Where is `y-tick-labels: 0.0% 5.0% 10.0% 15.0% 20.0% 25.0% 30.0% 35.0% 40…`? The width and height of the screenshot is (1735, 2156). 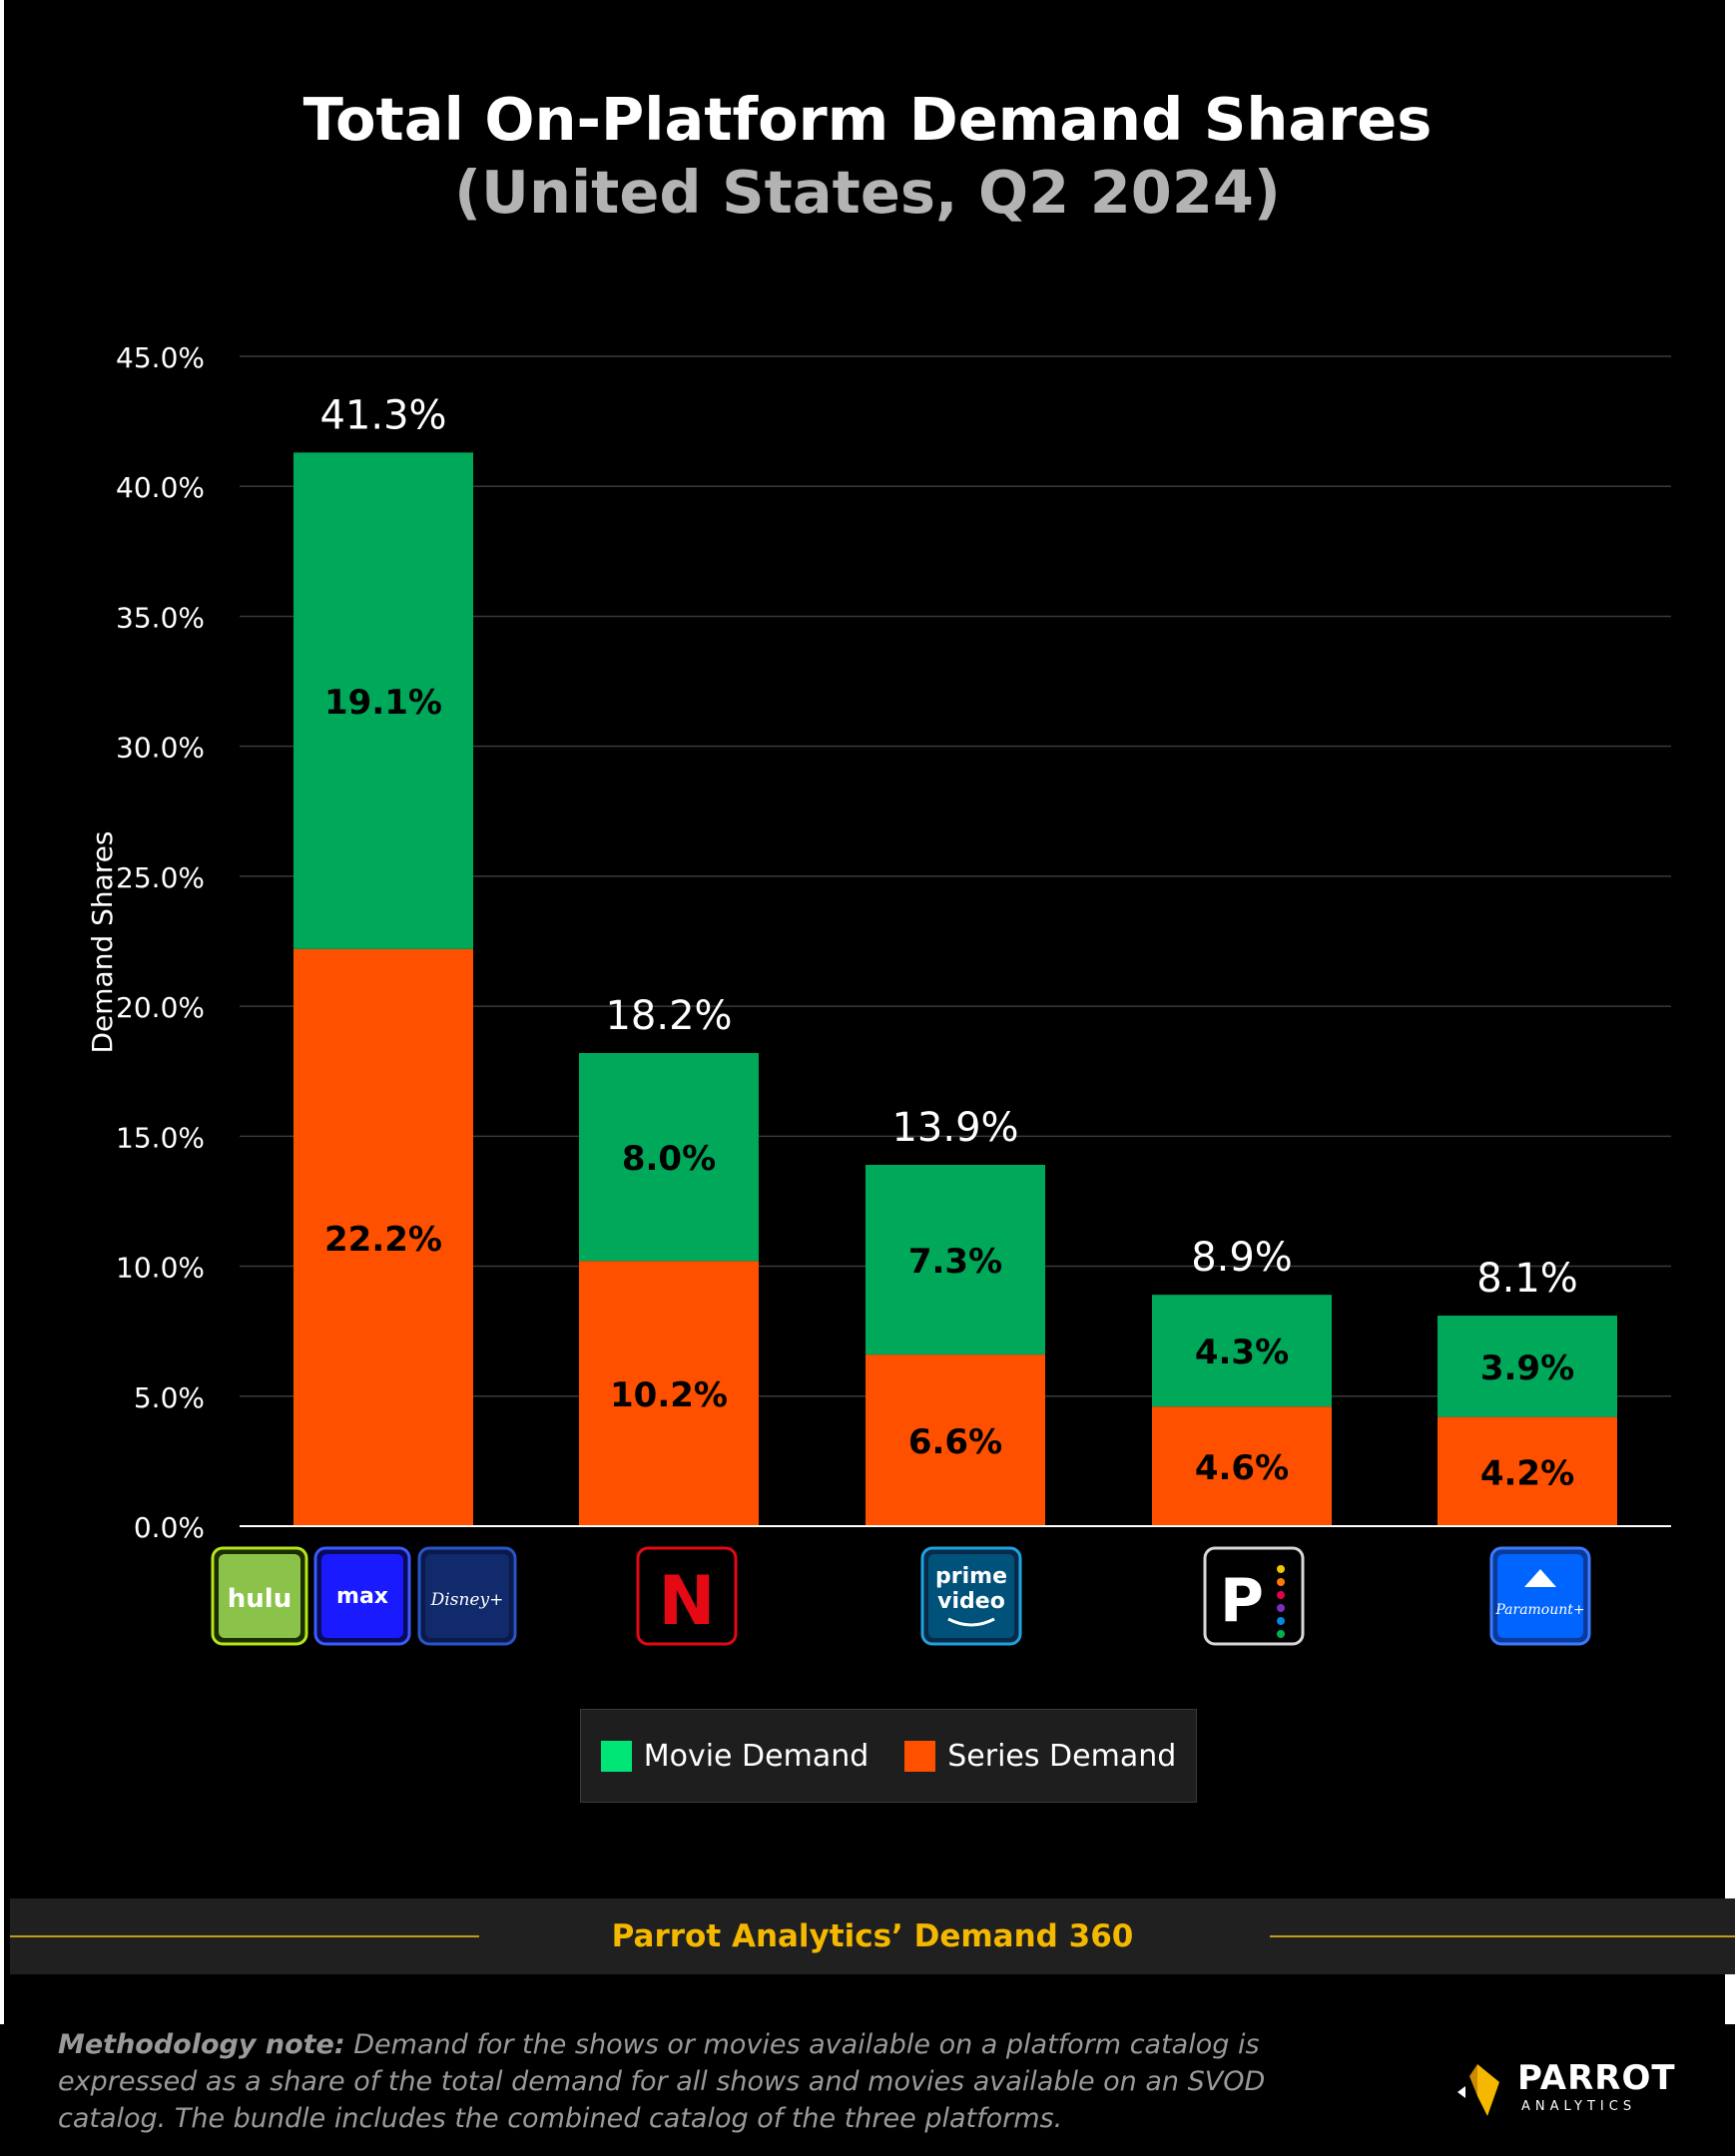 y-tick-labels: 0.0% 5.0% 10.0% 15.0% 20.0% 25.0% 30.0% 35.0% 40… is located at coordinates (160, 942).